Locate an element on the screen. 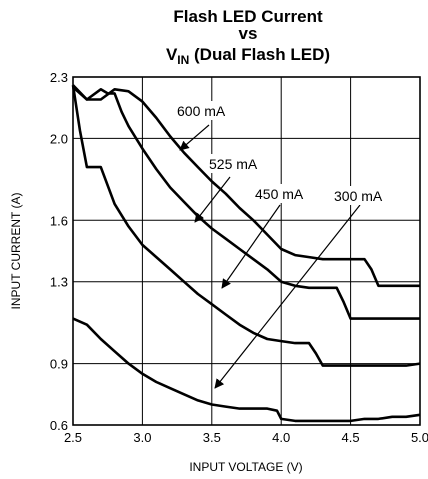 This screenshot has height=479, width=428. x-tick-label-3-5: 3.5 is located at coordinates (212, 437).